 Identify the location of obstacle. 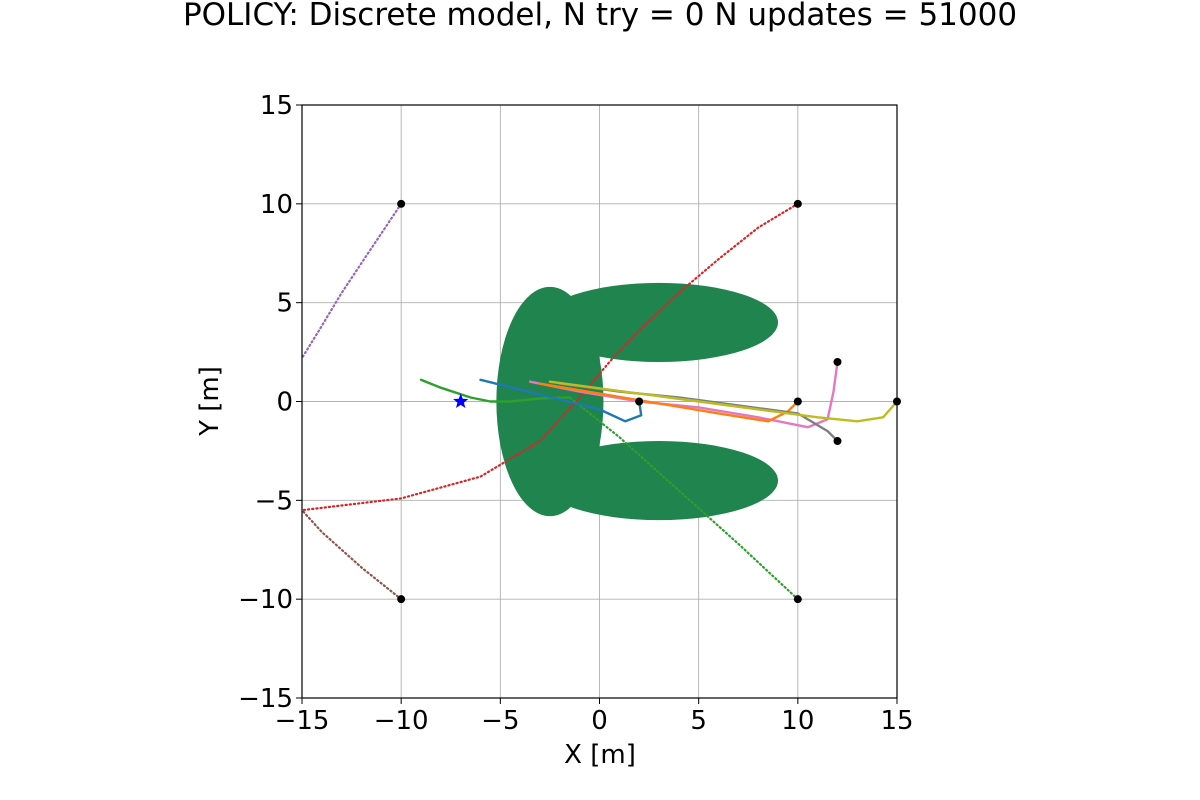
(637, 401).